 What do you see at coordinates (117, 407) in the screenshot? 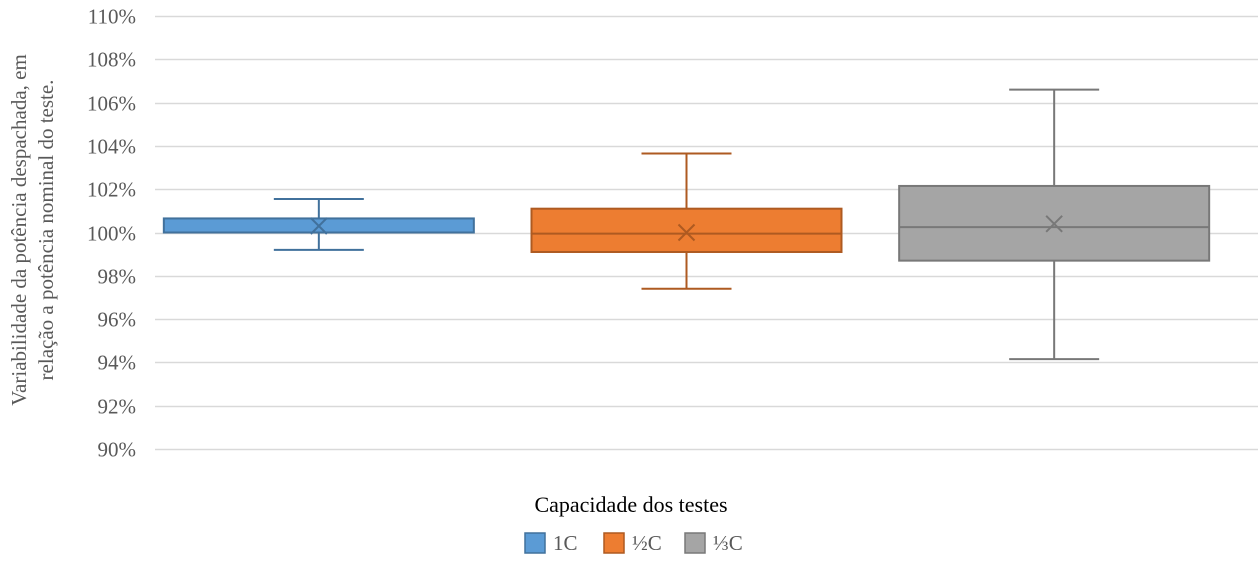
I see `y-tick-label: 92%` at bounding box center [117, 407].